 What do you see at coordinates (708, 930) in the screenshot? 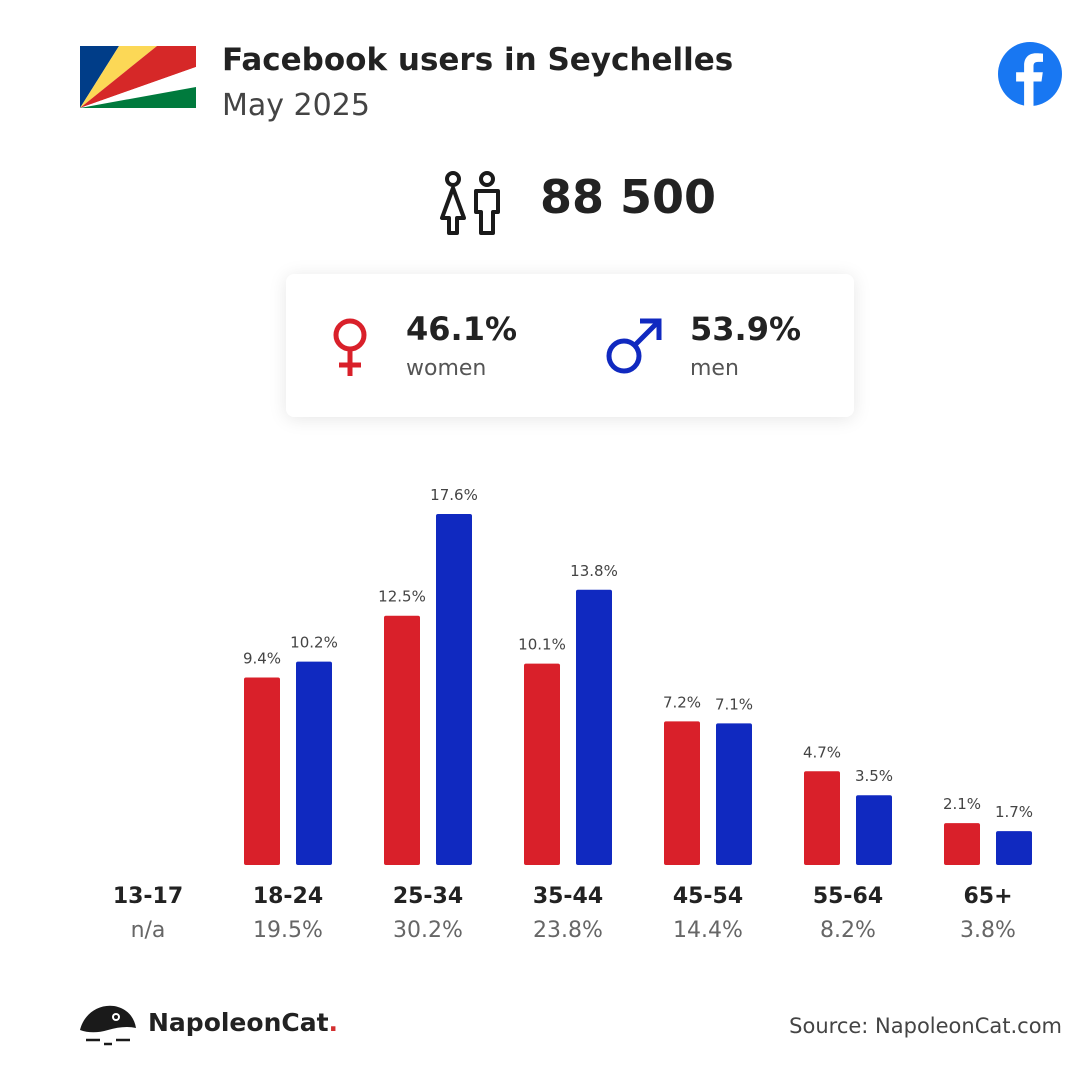
I see `category-total: 14.4%` at bounding box center [708, 930].